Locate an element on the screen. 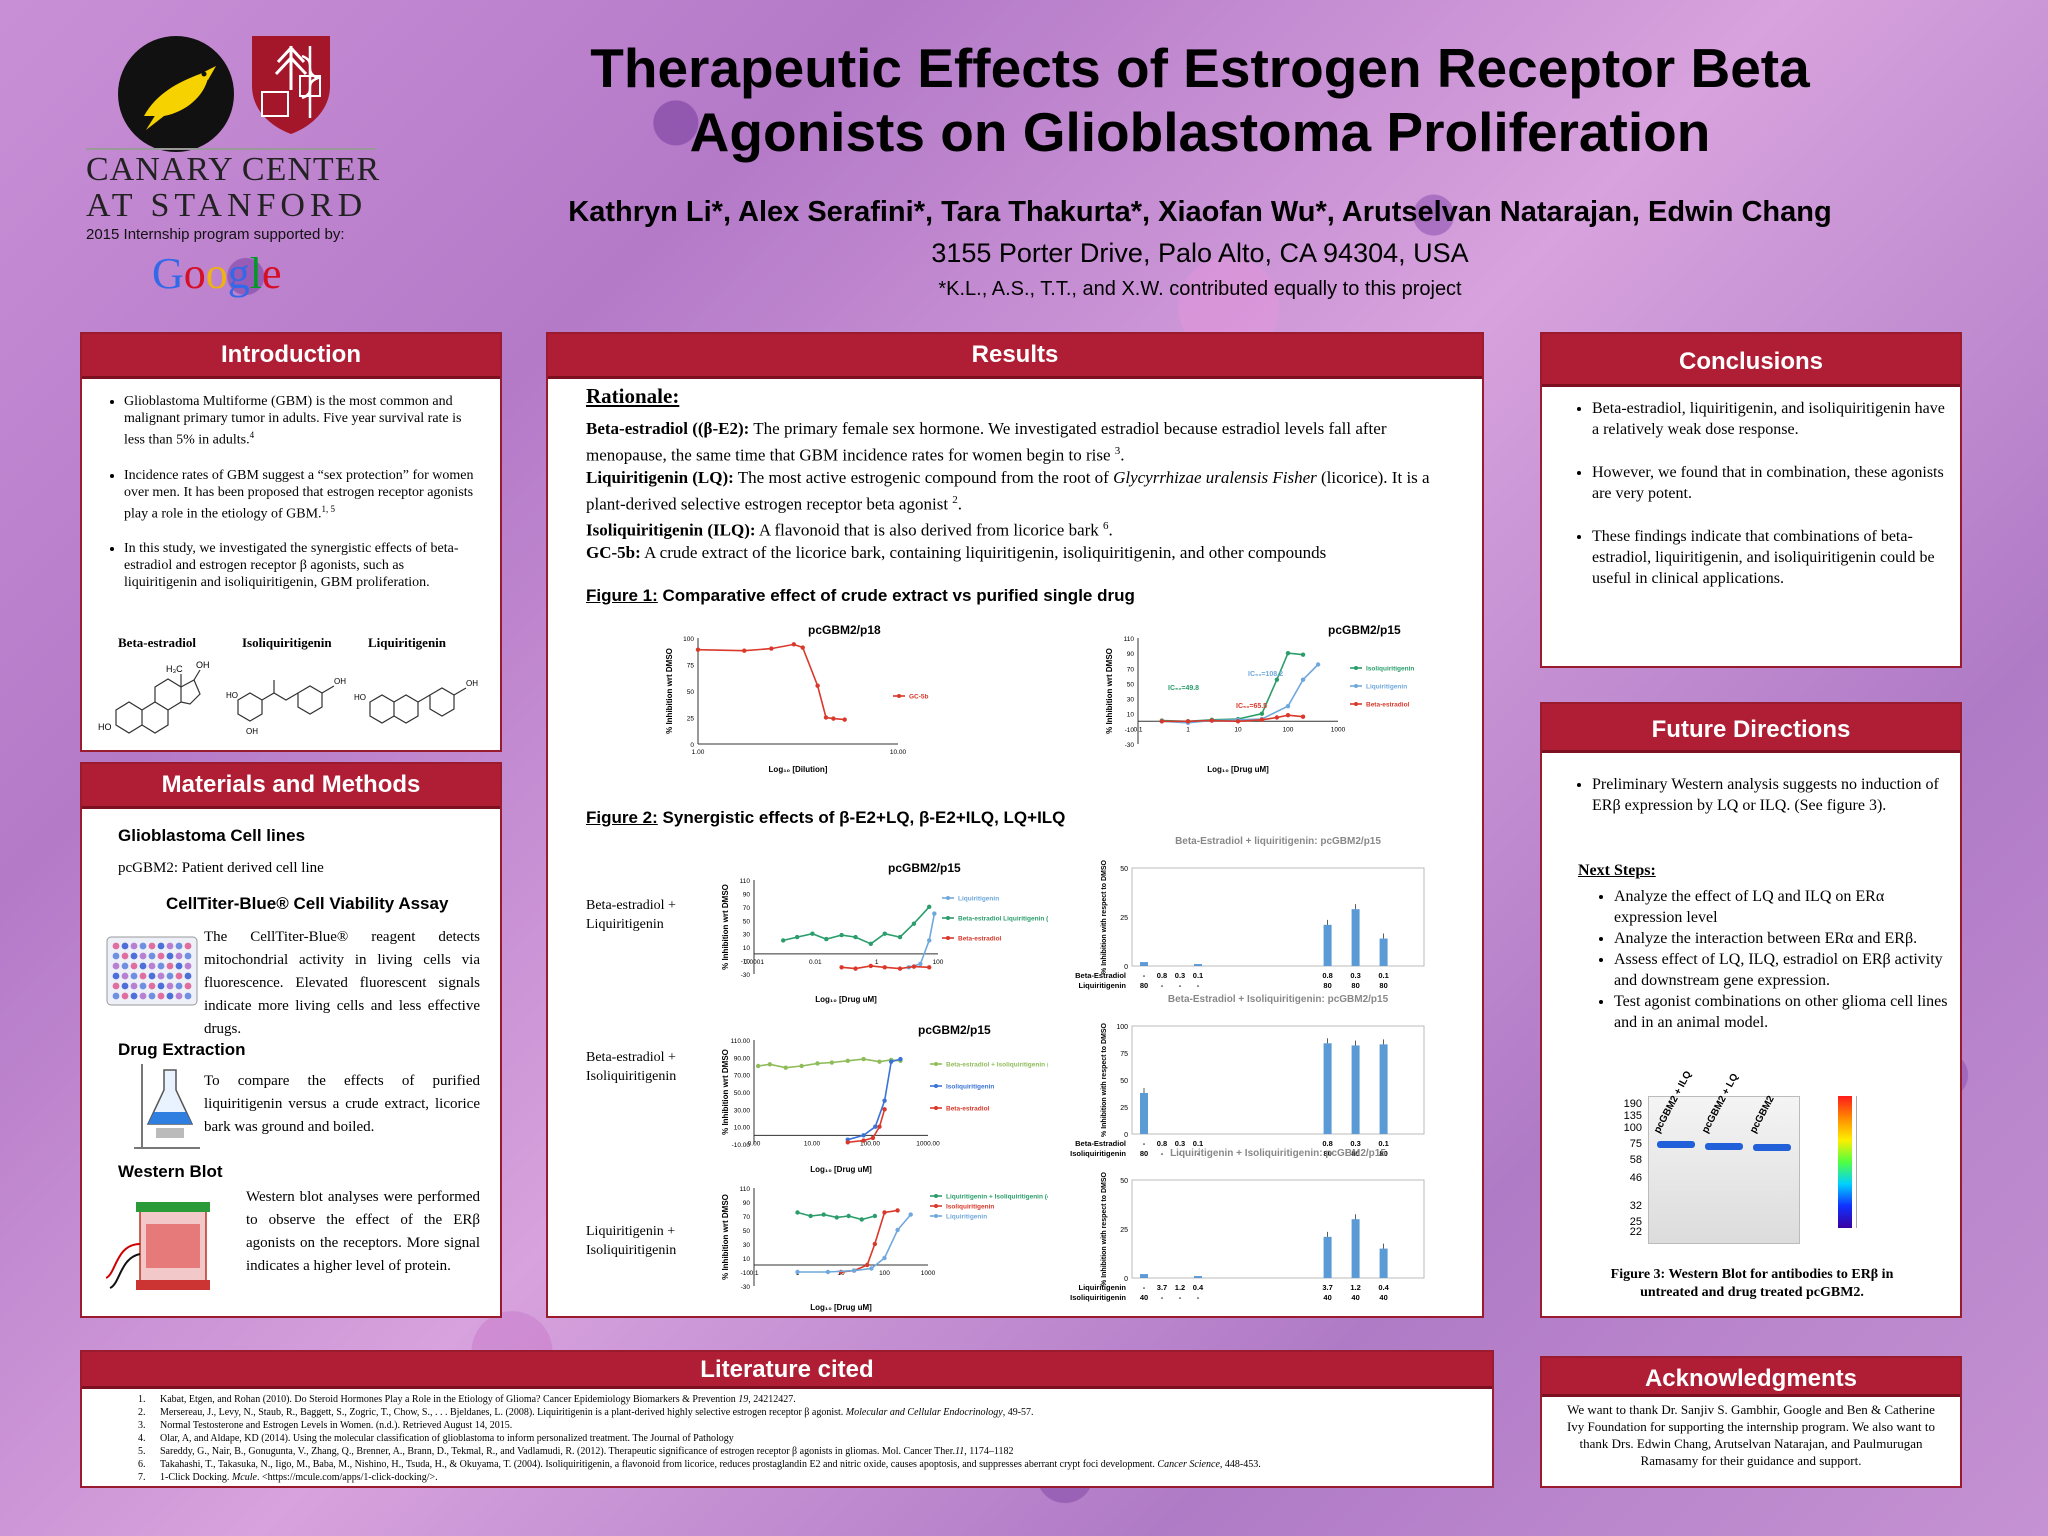 This screenshot has height=1536, width=2048. legend-label: Isoliquiritigenin is located at coordinates (970, 1087).